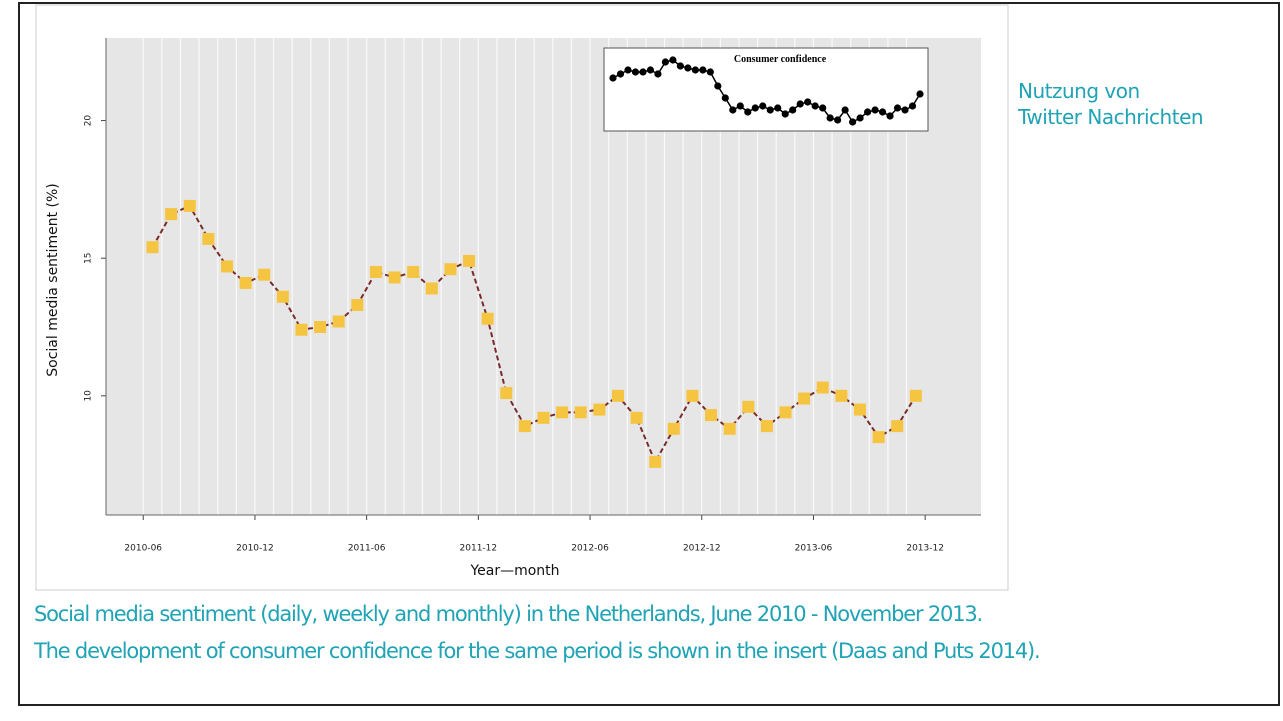 The height and width of the screenshot is (721, 1283). What do you see at coordinates (255, 549) in the screenshot?
I see `x-tick-label: 2010-12` at bounding box center [255, 549].